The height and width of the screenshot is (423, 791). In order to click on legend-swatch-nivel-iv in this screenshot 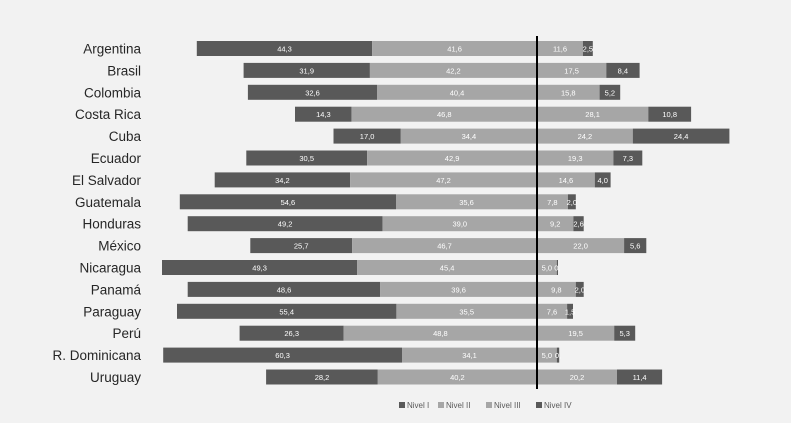, I will do `click(539, 405)`.